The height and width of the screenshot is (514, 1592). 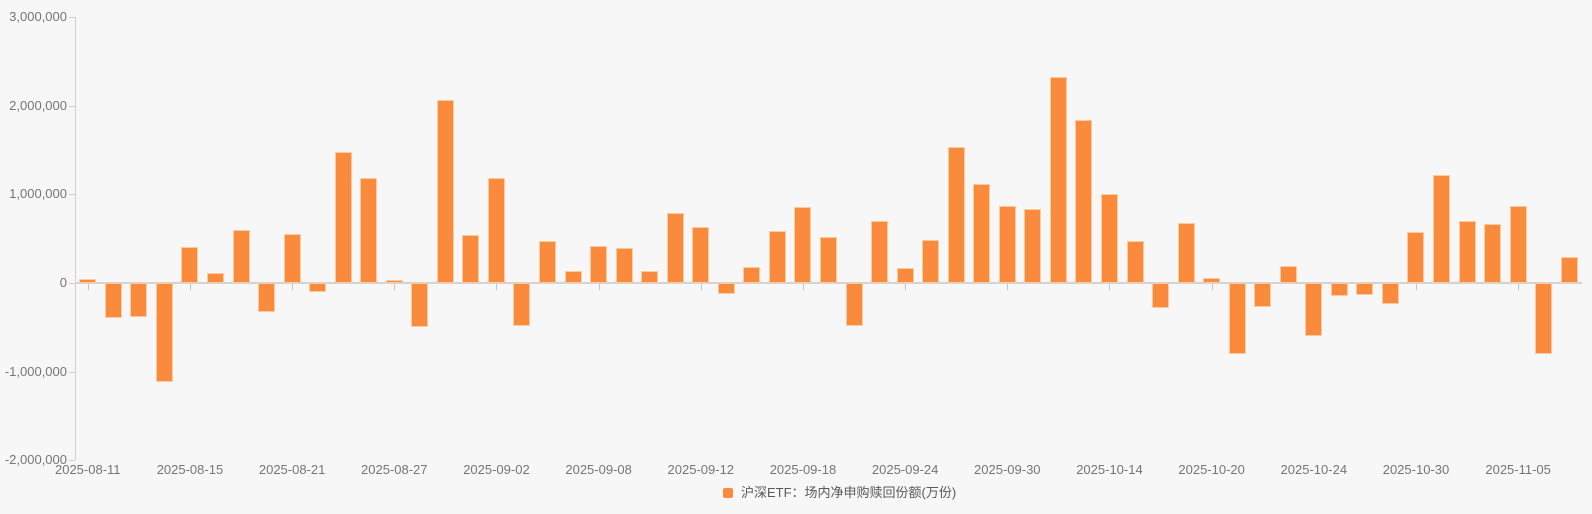 I want to click on x-axis-label: 2025-09-12, so click(x=701, y=469).